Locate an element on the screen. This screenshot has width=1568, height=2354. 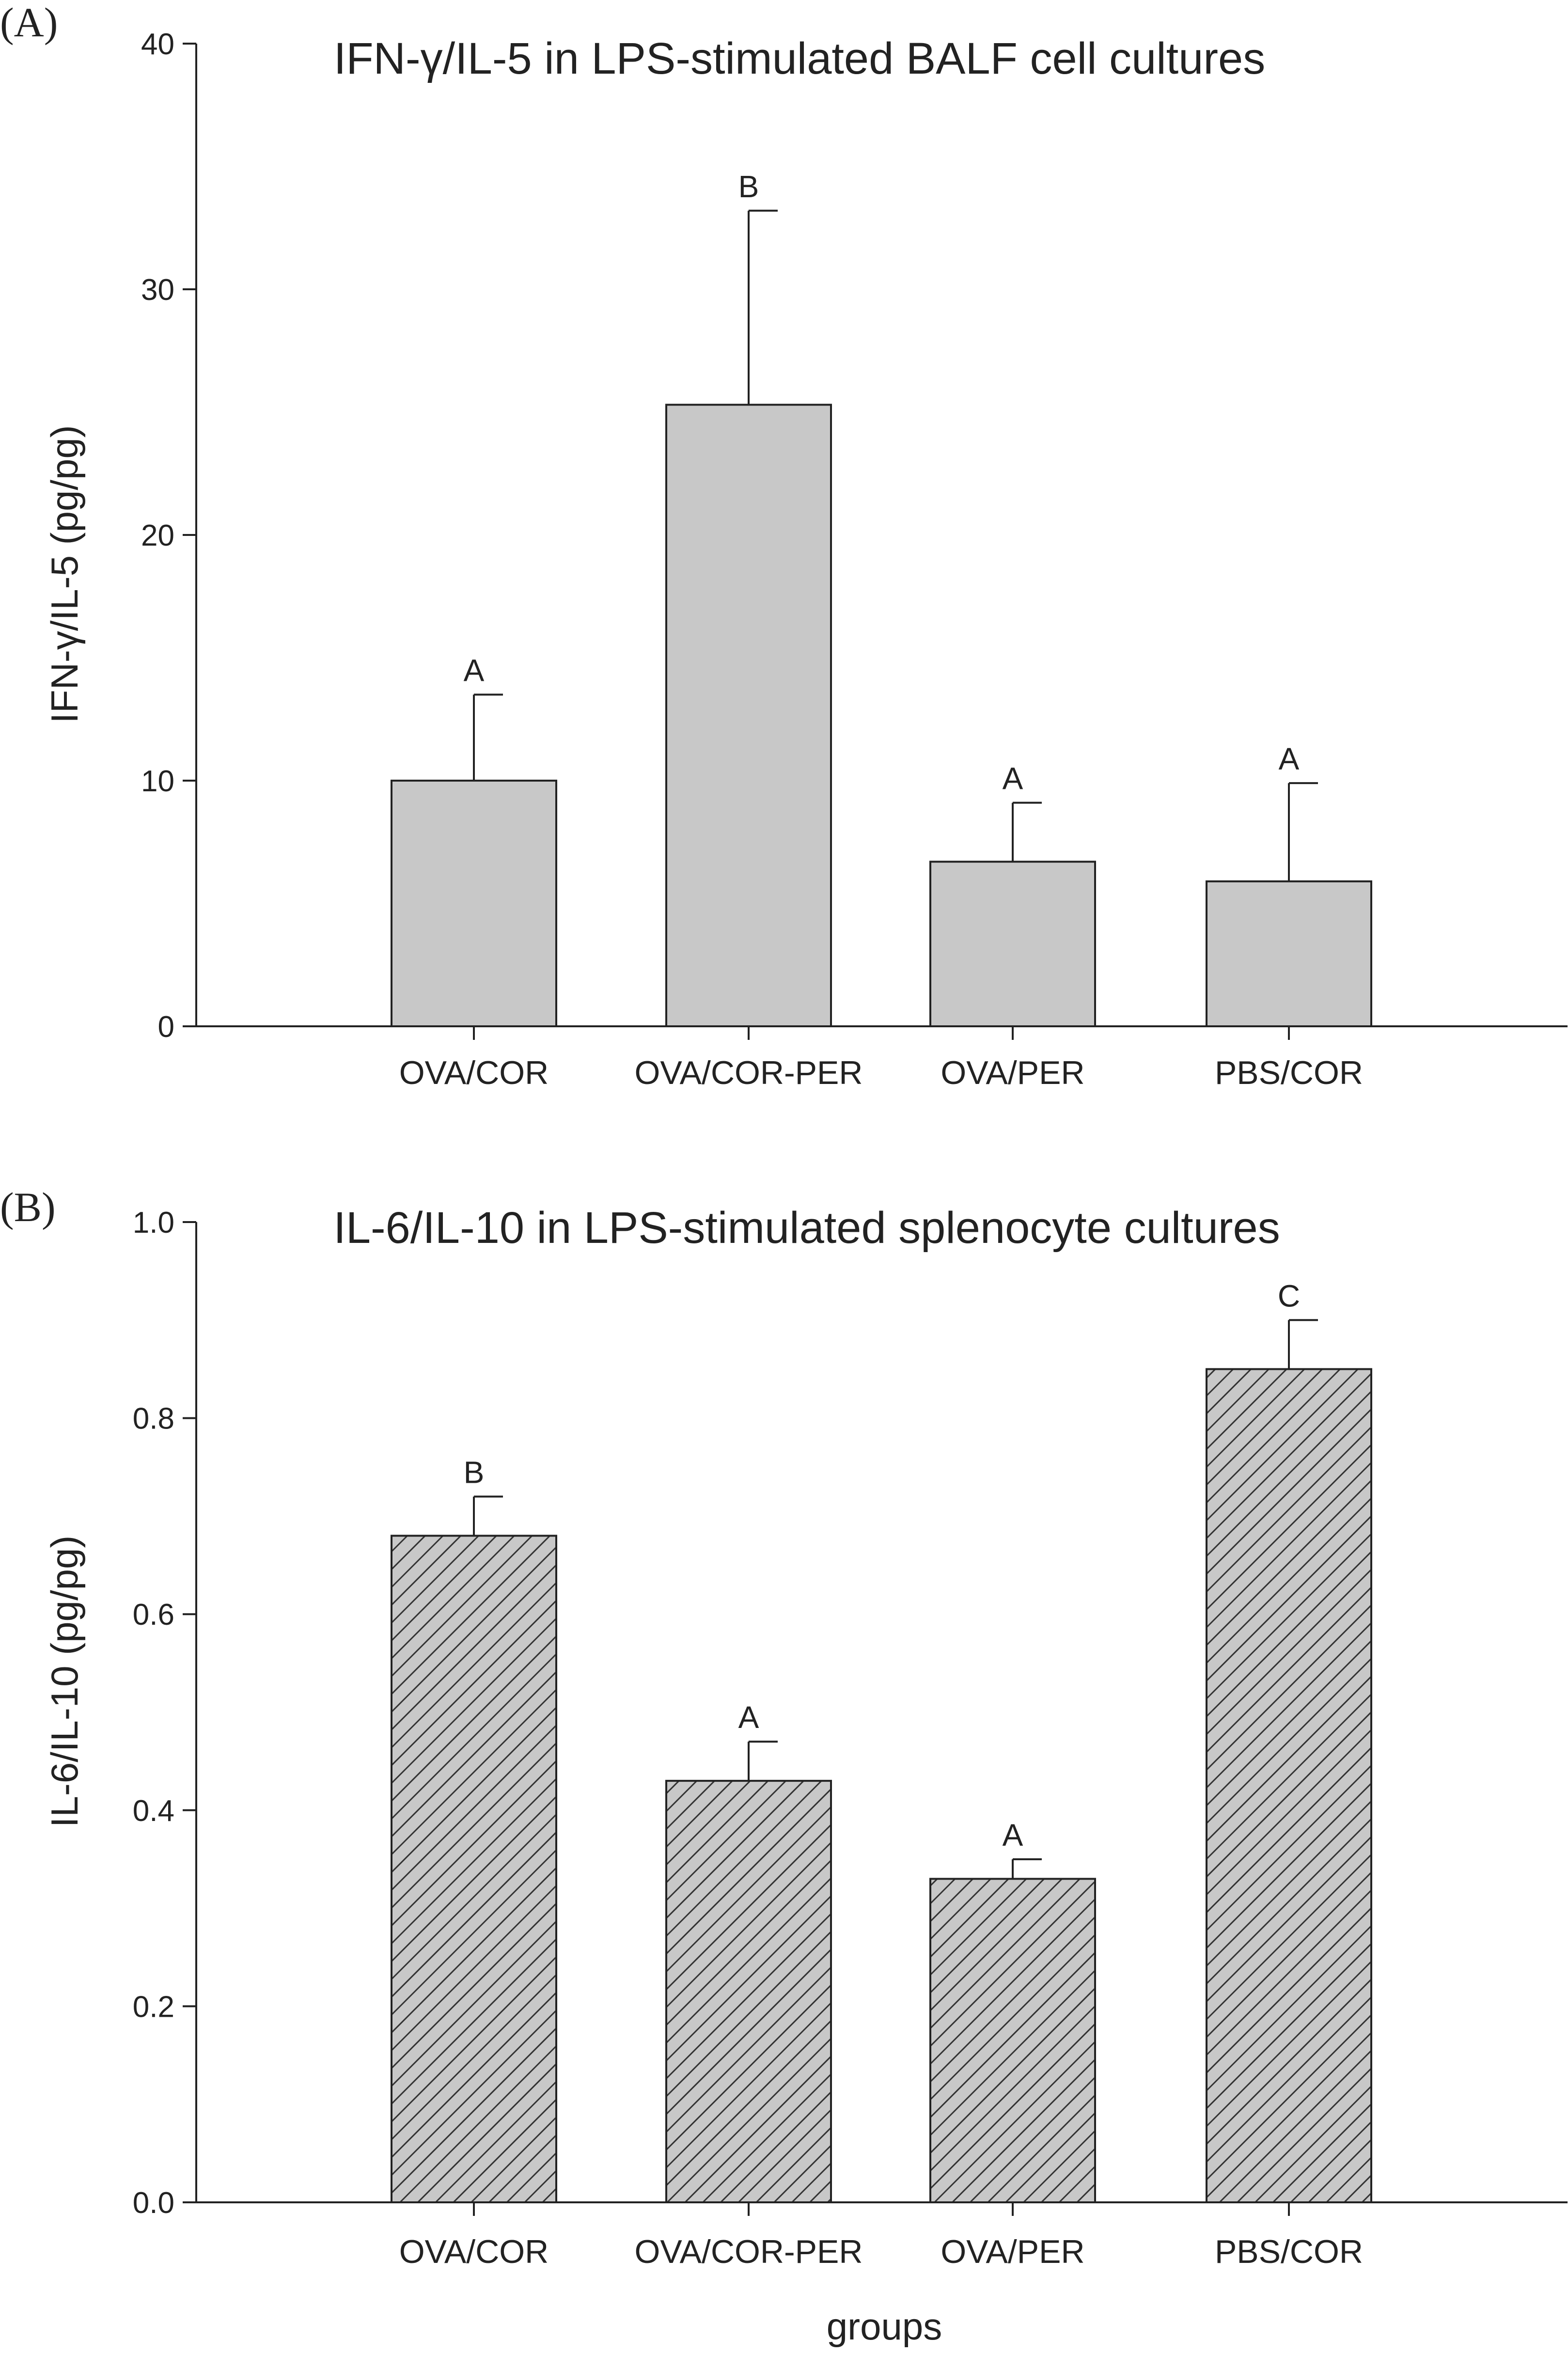
panel-b-y-axis-label: IL-6/IL-10 (pg/pg) is located at coordinates (65, 1682).